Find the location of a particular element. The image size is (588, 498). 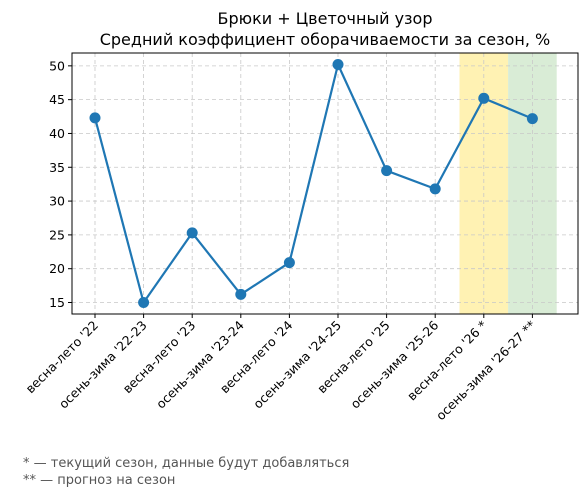

y-tick-label: 25 is located at coordinates (57, 234).